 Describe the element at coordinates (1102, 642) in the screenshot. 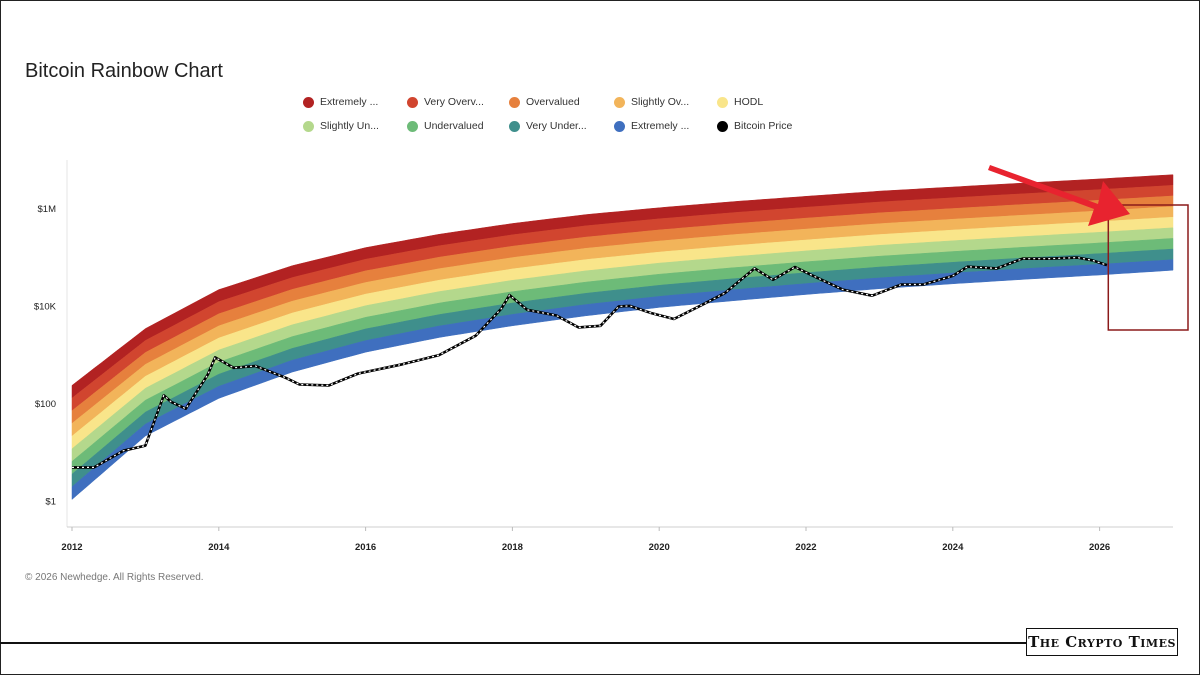

I see `brand-logo: The Crypto Times` at that location.